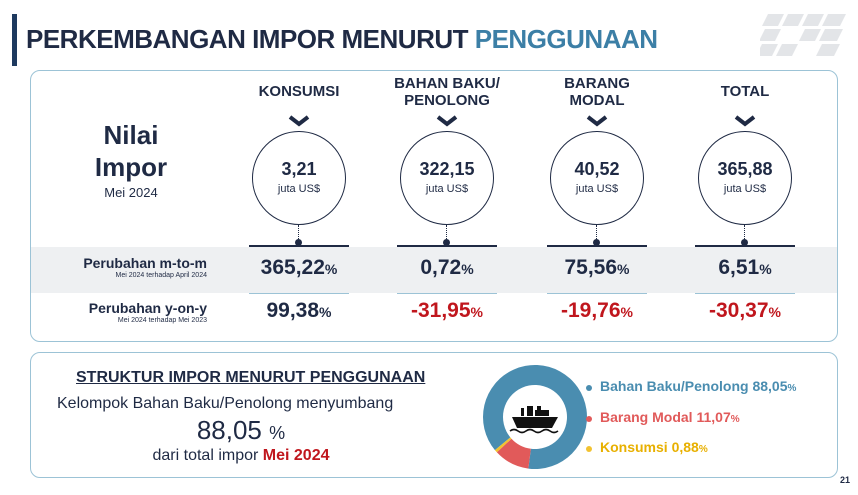 This screenshot has width=858, height=495. I want to click on nilai-period: Mei 2024, so click(131, 192).